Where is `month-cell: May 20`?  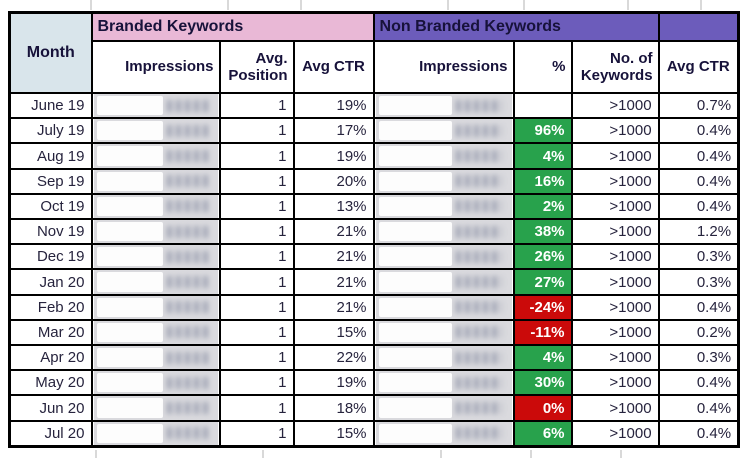 month-cell: May 20 is located at coordinates (50, 383).